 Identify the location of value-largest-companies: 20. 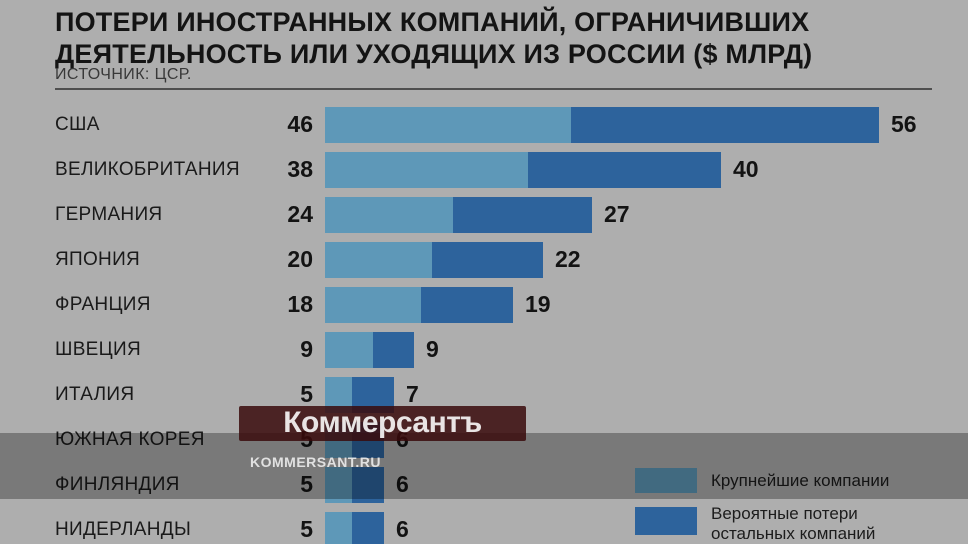
(300, 259).